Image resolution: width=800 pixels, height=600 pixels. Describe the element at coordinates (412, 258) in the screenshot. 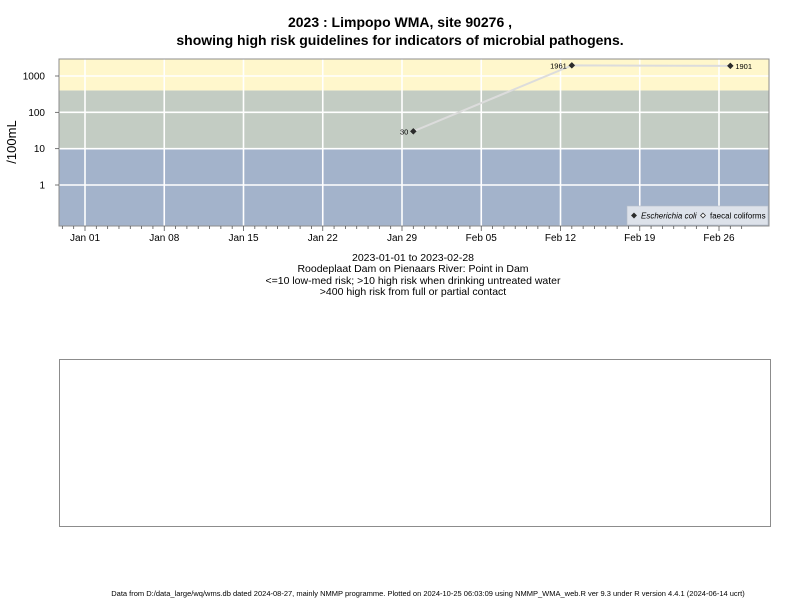

I see `date-range-caption: 2023-01-01 to 2023-02-28` at that location.